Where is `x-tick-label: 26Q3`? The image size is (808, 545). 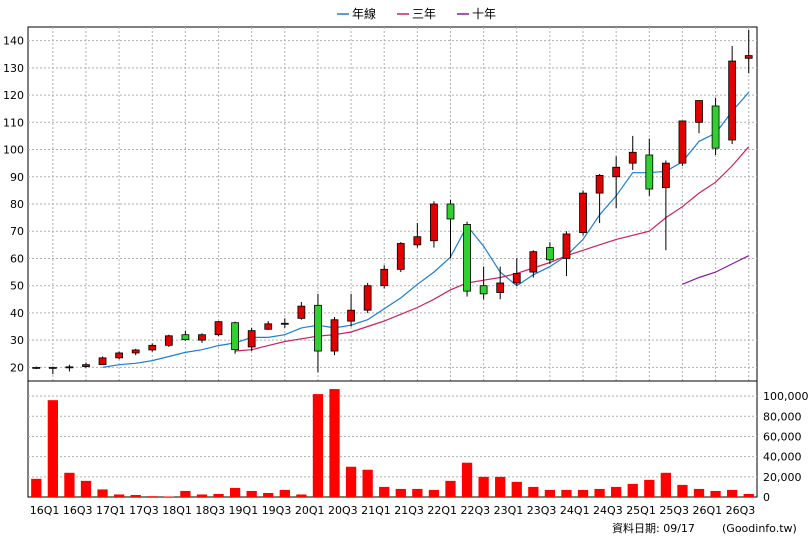 x-tick-label: 26Q3 is located at coordinates (741, 510).